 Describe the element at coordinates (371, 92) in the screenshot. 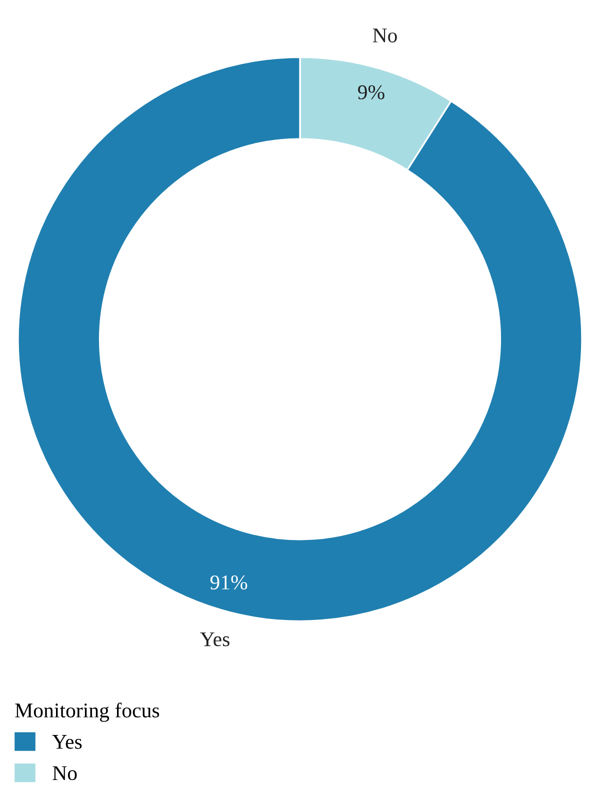

I see `data-label: 9%` at that location.